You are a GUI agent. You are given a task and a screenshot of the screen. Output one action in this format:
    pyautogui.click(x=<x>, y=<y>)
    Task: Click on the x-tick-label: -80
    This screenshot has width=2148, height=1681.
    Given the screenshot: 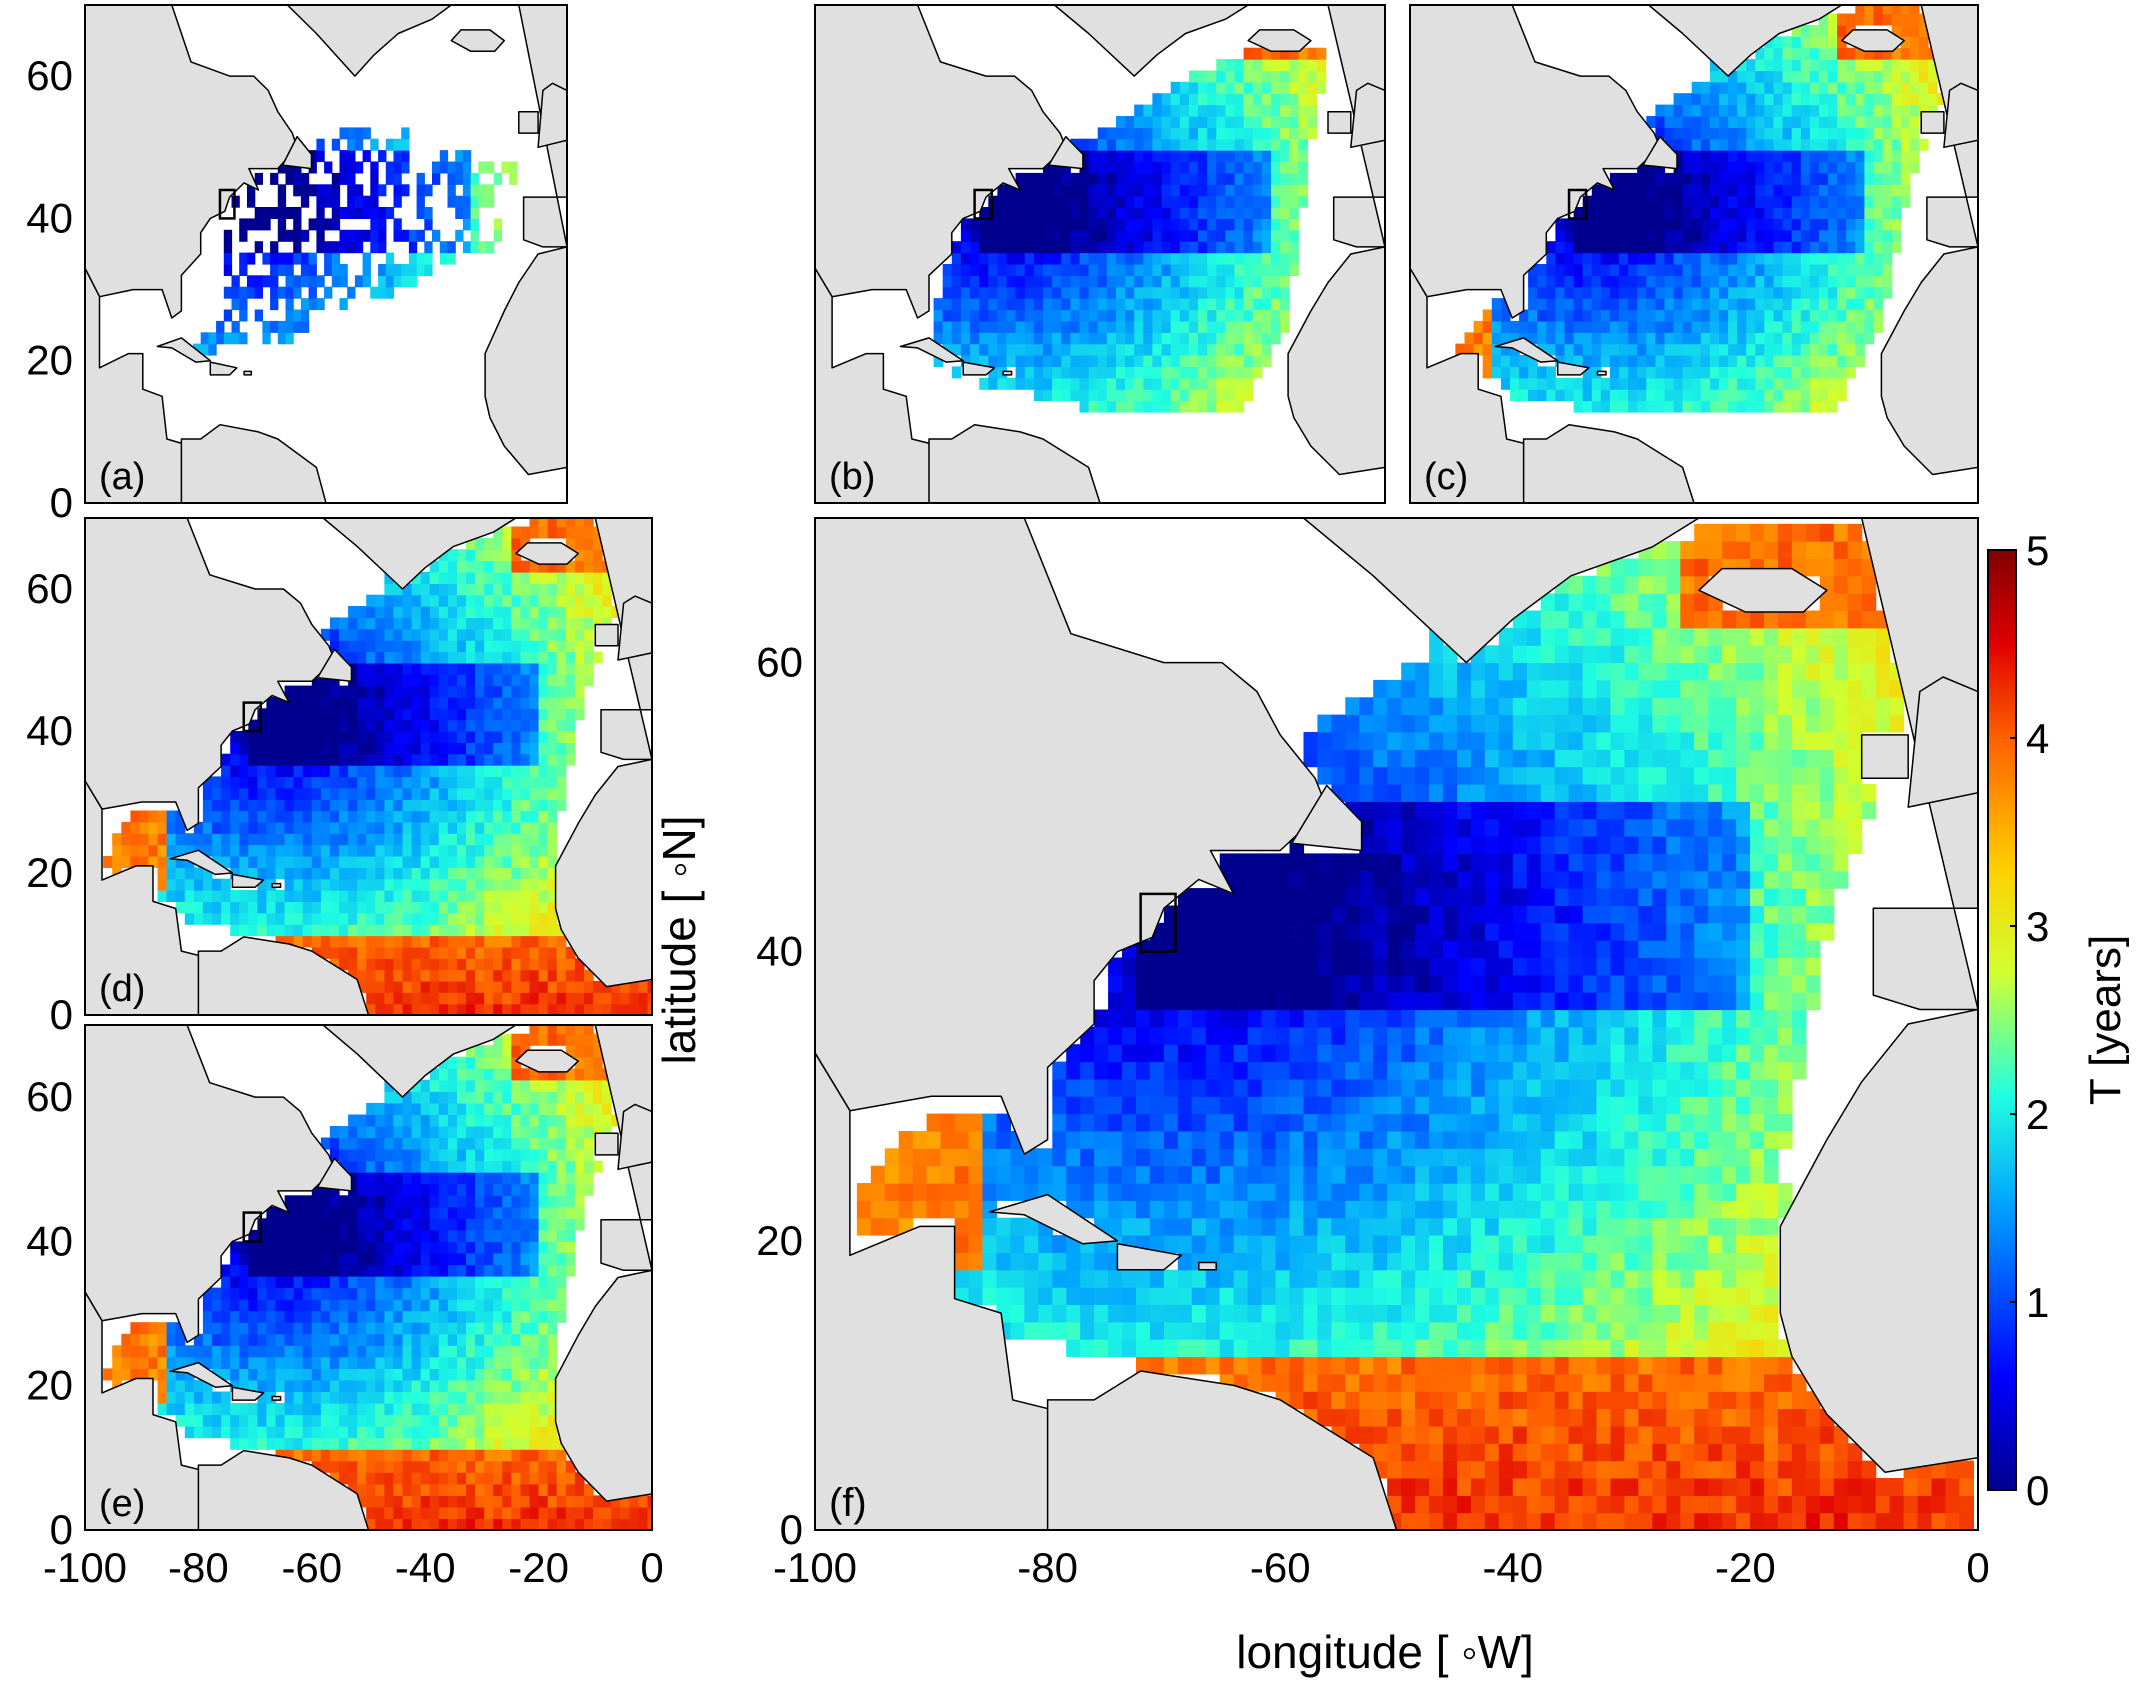 What is the action you would take?
    pyautogui.click(x=1047, y=1567)
    